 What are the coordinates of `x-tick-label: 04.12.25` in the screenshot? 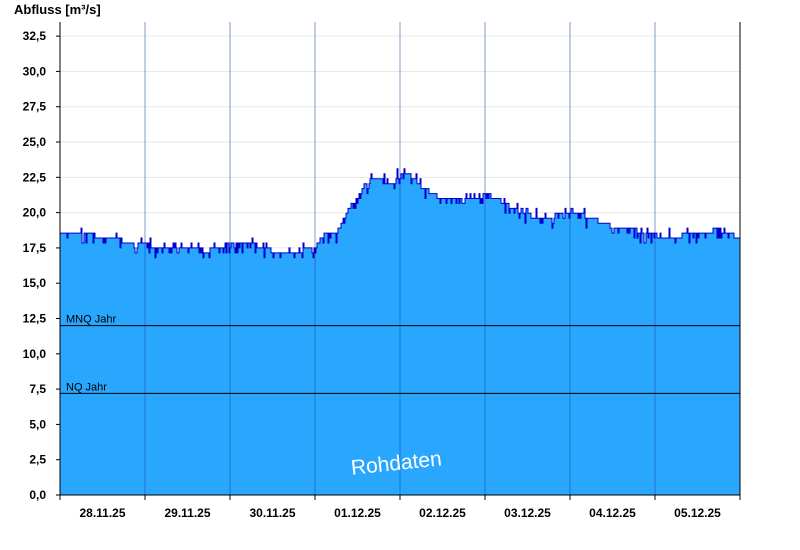 It's located at (612, 513).